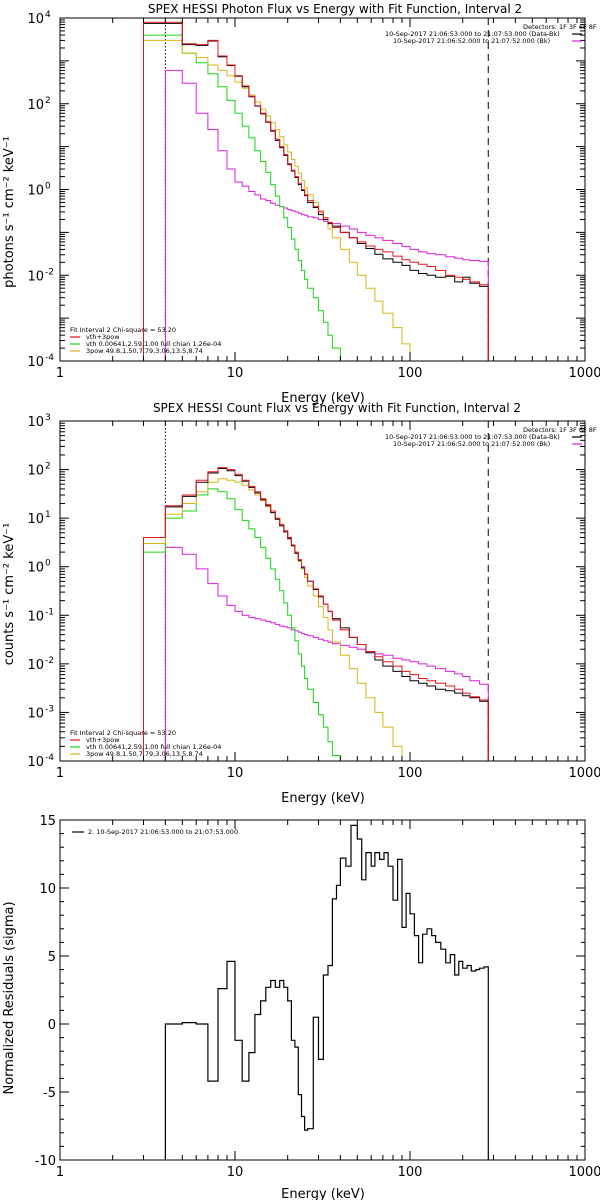 The image size is (600, 1204). I want to click on y-axis-label-text: photons s⁻¹ cm⁻² keV⁻¹, so click(9, 212).